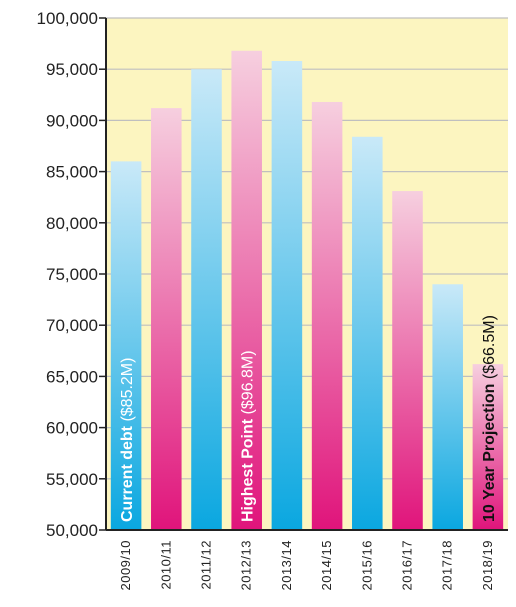  Describe the element at coordinates (165, 565) in the screenshot. I see `x-tick-label: 2010/11` at that location.